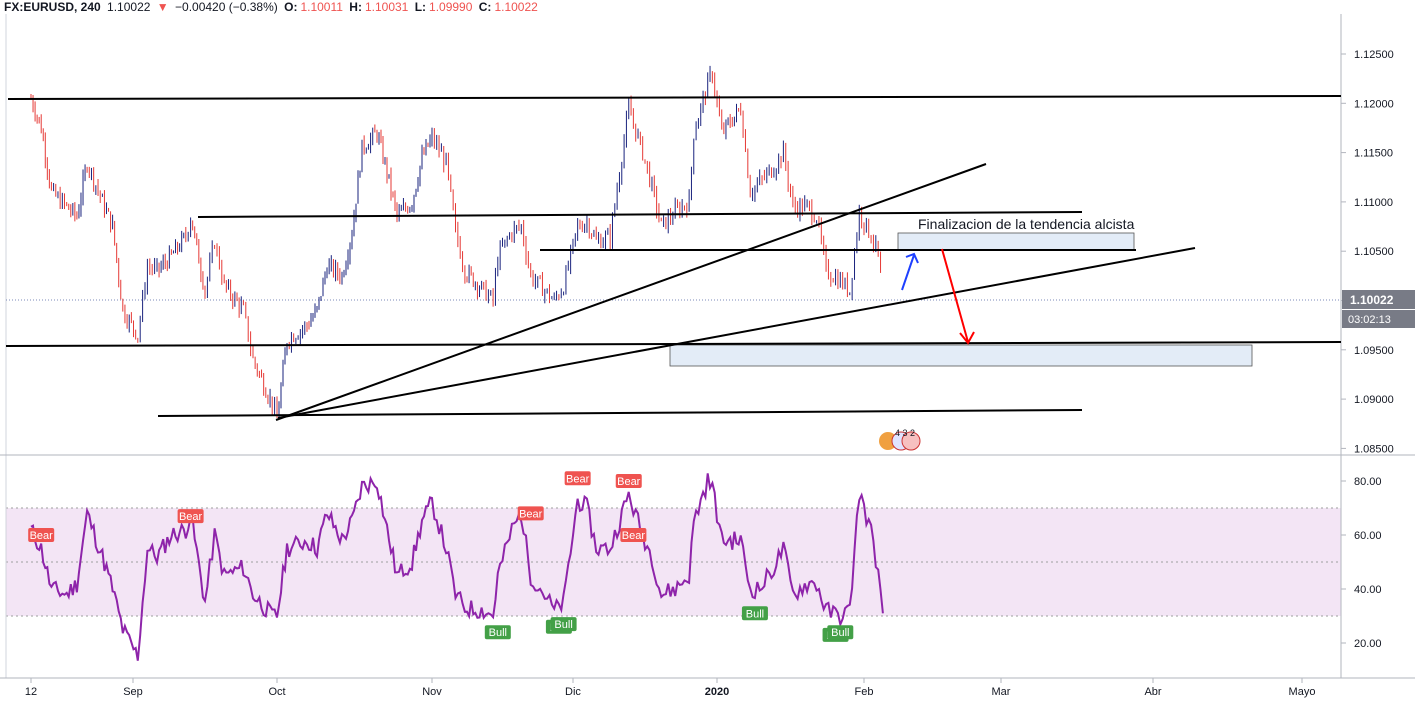 The height and width of the screenshot is (714, 1415). What do you see at coordinates (900, 439) in the screenshot?
I see `event-badge: 4 3 2` at bounding box center [900, 439].